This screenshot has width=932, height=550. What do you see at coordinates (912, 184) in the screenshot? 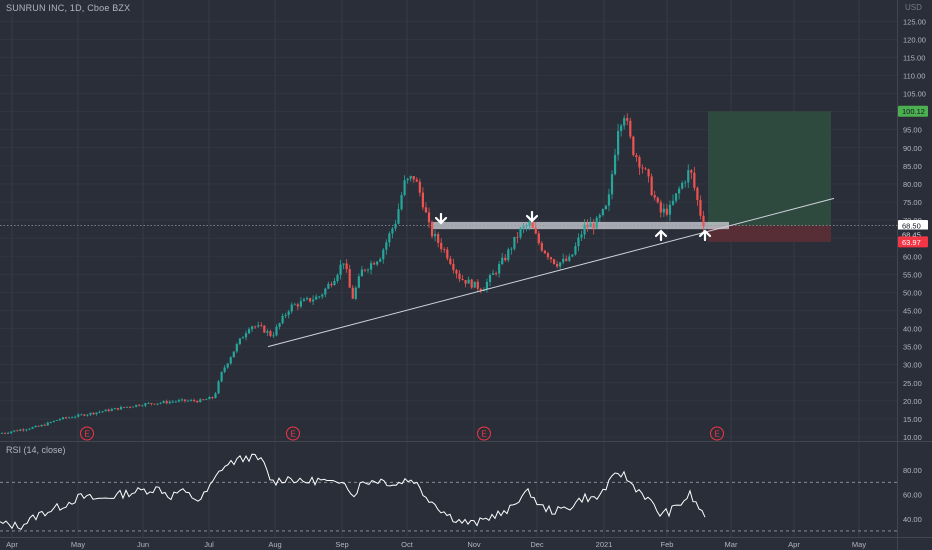
I see `price-tick-label: 80.00` at bounding box center [912, 184].